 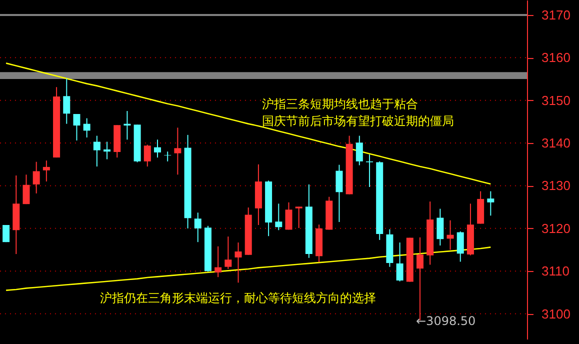 I want to click on annotation: 沪指三条短期均线也趋于粘合, so click(x=340, y=104).